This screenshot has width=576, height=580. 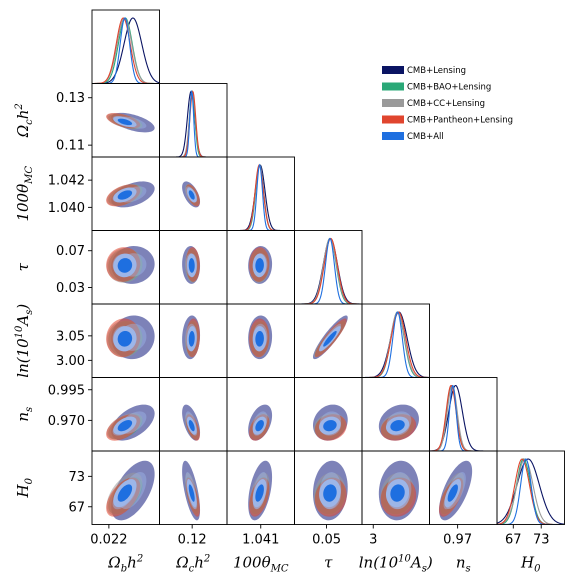 What do you see at coordinates (76, 477) in the screenshot?
I see `y-tick-label: 73` at bounding box center [76, 477].